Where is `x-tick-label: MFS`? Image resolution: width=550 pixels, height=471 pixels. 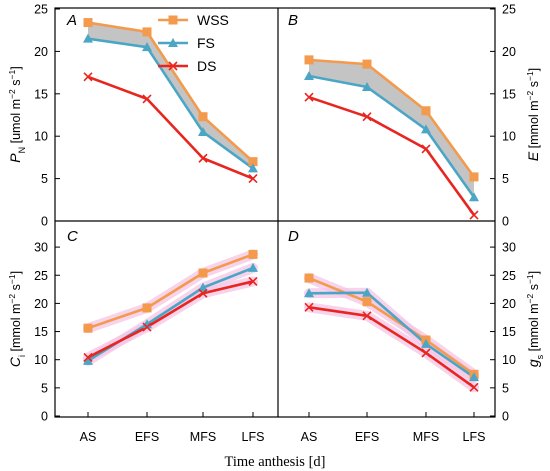
x-tick-label: MFS is located at coordinates (426, 437).